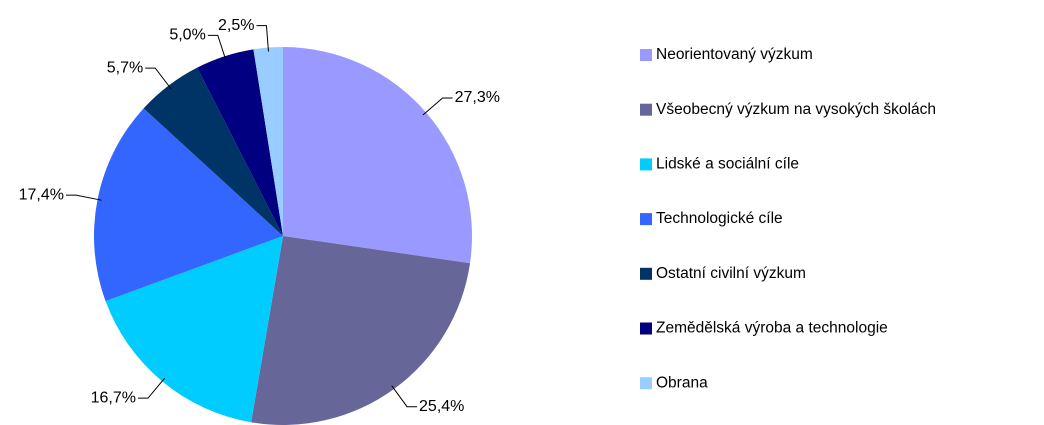 This screenshot has height=425, width=1044. Describe the element at coordinates (187, 35) in the screenshot. I see `data-label: 5,0%` at that location.